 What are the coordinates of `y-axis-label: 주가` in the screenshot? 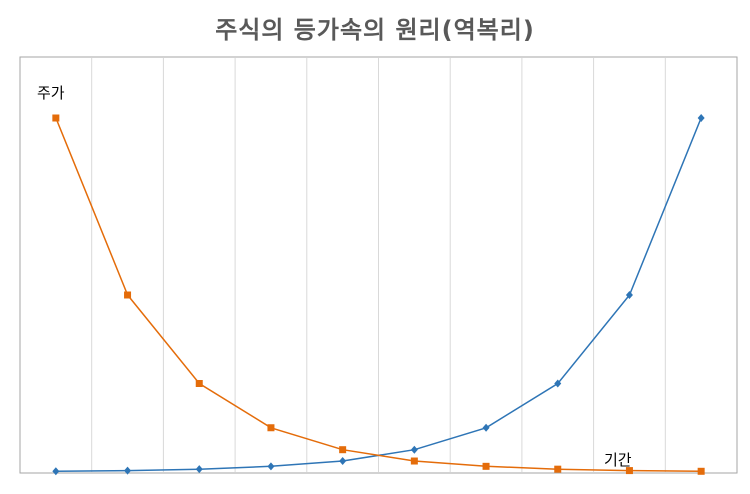 It's located at (51, 93).